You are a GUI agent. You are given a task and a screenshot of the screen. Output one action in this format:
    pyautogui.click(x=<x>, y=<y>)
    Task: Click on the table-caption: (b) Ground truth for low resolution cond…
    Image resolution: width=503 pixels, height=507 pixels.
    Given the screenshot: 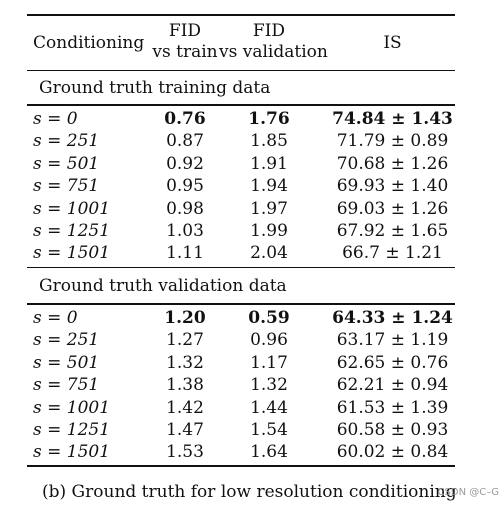 What is the action you would take?
    pyautogui.click(x=249, y=492)
    